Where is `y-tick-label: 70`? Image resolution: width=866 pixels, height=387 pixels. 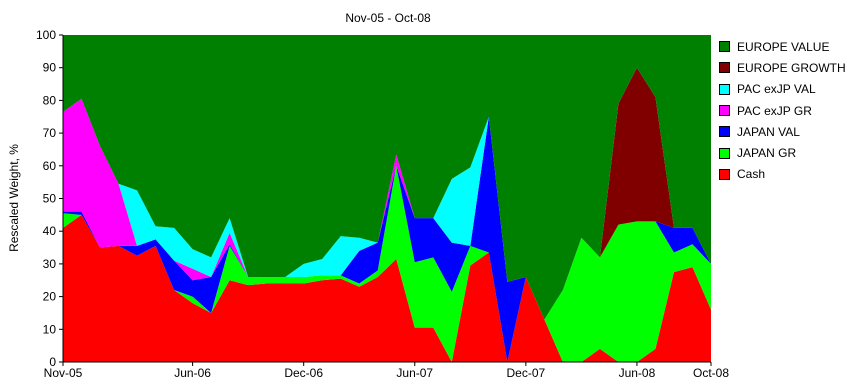 y-tick-label: 70 is located at coordinates (50, 133).